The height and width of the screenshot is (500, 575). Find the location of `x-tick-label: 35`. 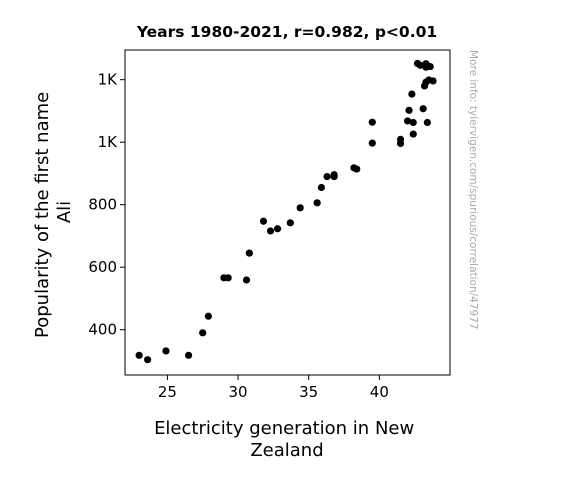

x-tick-label: 35 is located at coordinates (308, 392).